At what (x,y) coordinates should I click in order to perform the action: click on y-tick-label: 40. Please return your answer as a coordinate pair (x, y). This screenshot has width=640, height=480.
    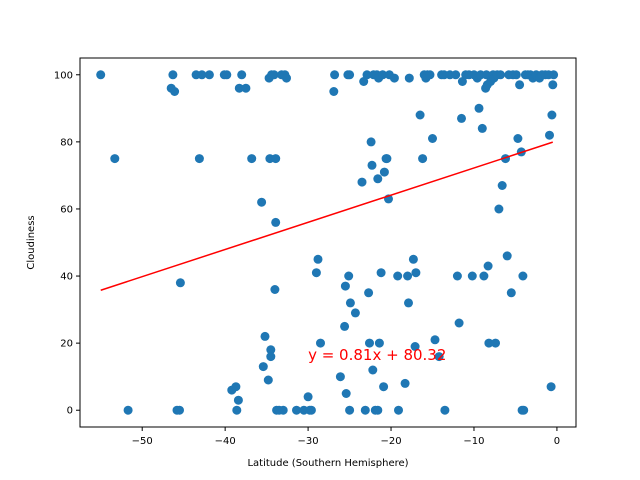
    Looking at the image, I should click on (66, 277).